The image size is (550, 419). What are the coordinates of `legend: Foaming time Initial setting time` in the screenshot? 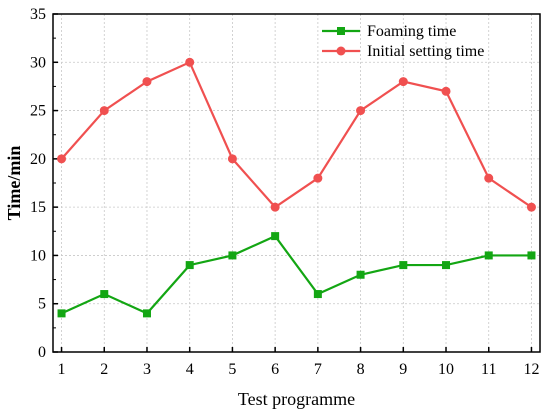 It's located at (403, 41).